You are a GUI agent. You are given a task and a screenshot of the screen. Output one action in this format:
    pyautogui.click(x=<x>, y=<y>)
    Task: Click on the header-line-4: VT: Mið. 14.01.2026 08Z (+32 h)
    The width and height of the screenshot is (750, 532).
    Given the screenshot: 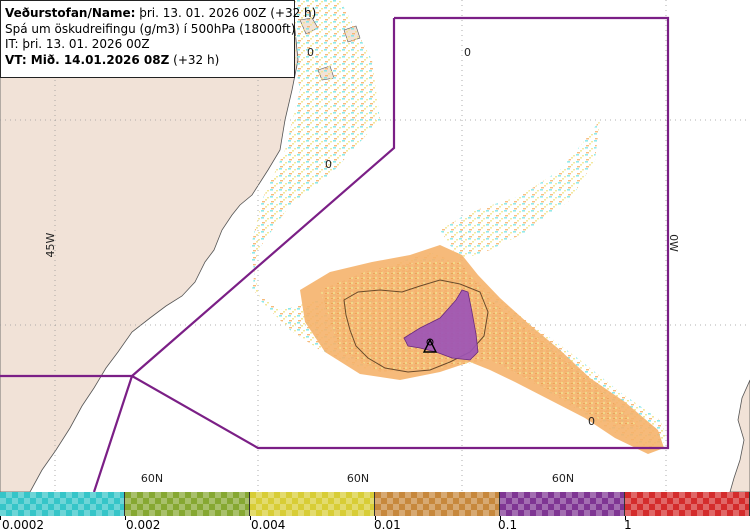 What is the action you would take?
    pyautogui.click(x=147, y=61)
    